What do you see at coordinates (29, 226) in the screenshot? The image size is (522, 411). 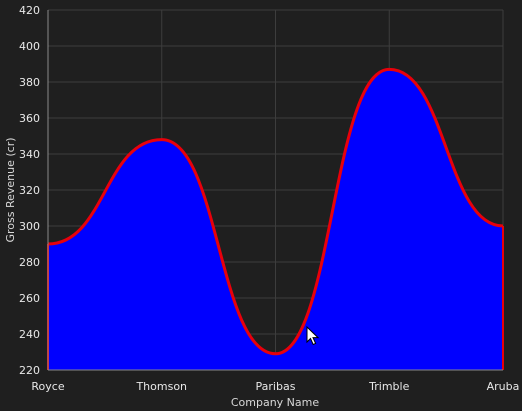 I see `y-tick-label: 300` at bounding box center [29, 226].